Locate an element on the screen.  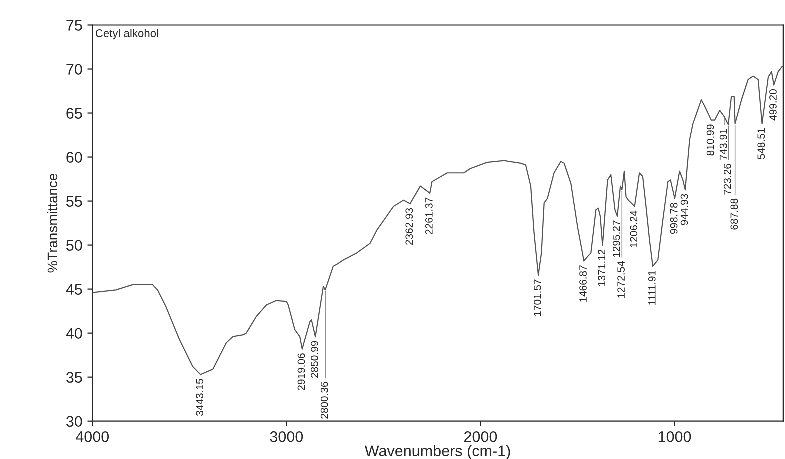
annotation: 944.93 is located at coordinates (684, 210).